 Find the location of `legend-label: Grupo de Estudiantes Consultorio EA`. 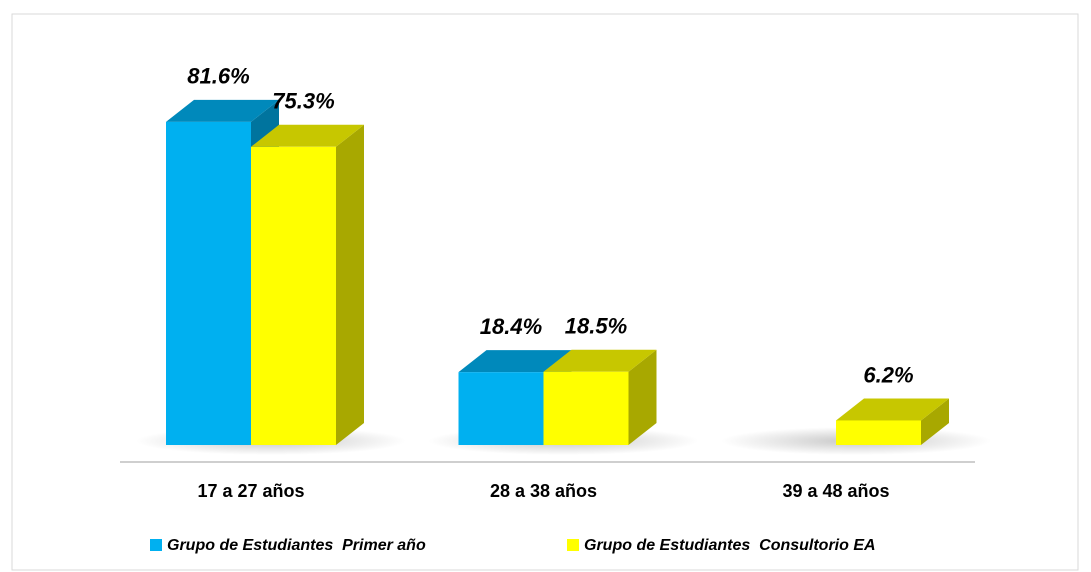

legend-label: Grupo de Estudiantes Consultorio EA is located at coordinates (730, 545).